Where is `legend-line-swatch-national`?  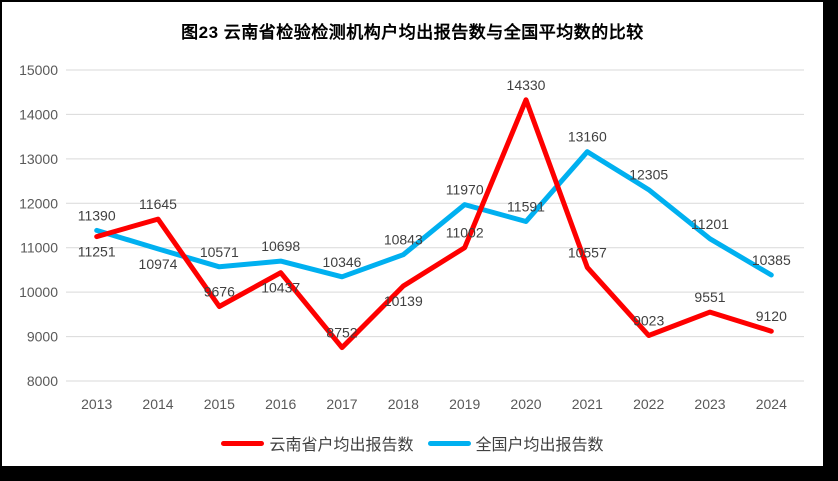
legend-line-swatch-national is located at coordinates (449, 443).